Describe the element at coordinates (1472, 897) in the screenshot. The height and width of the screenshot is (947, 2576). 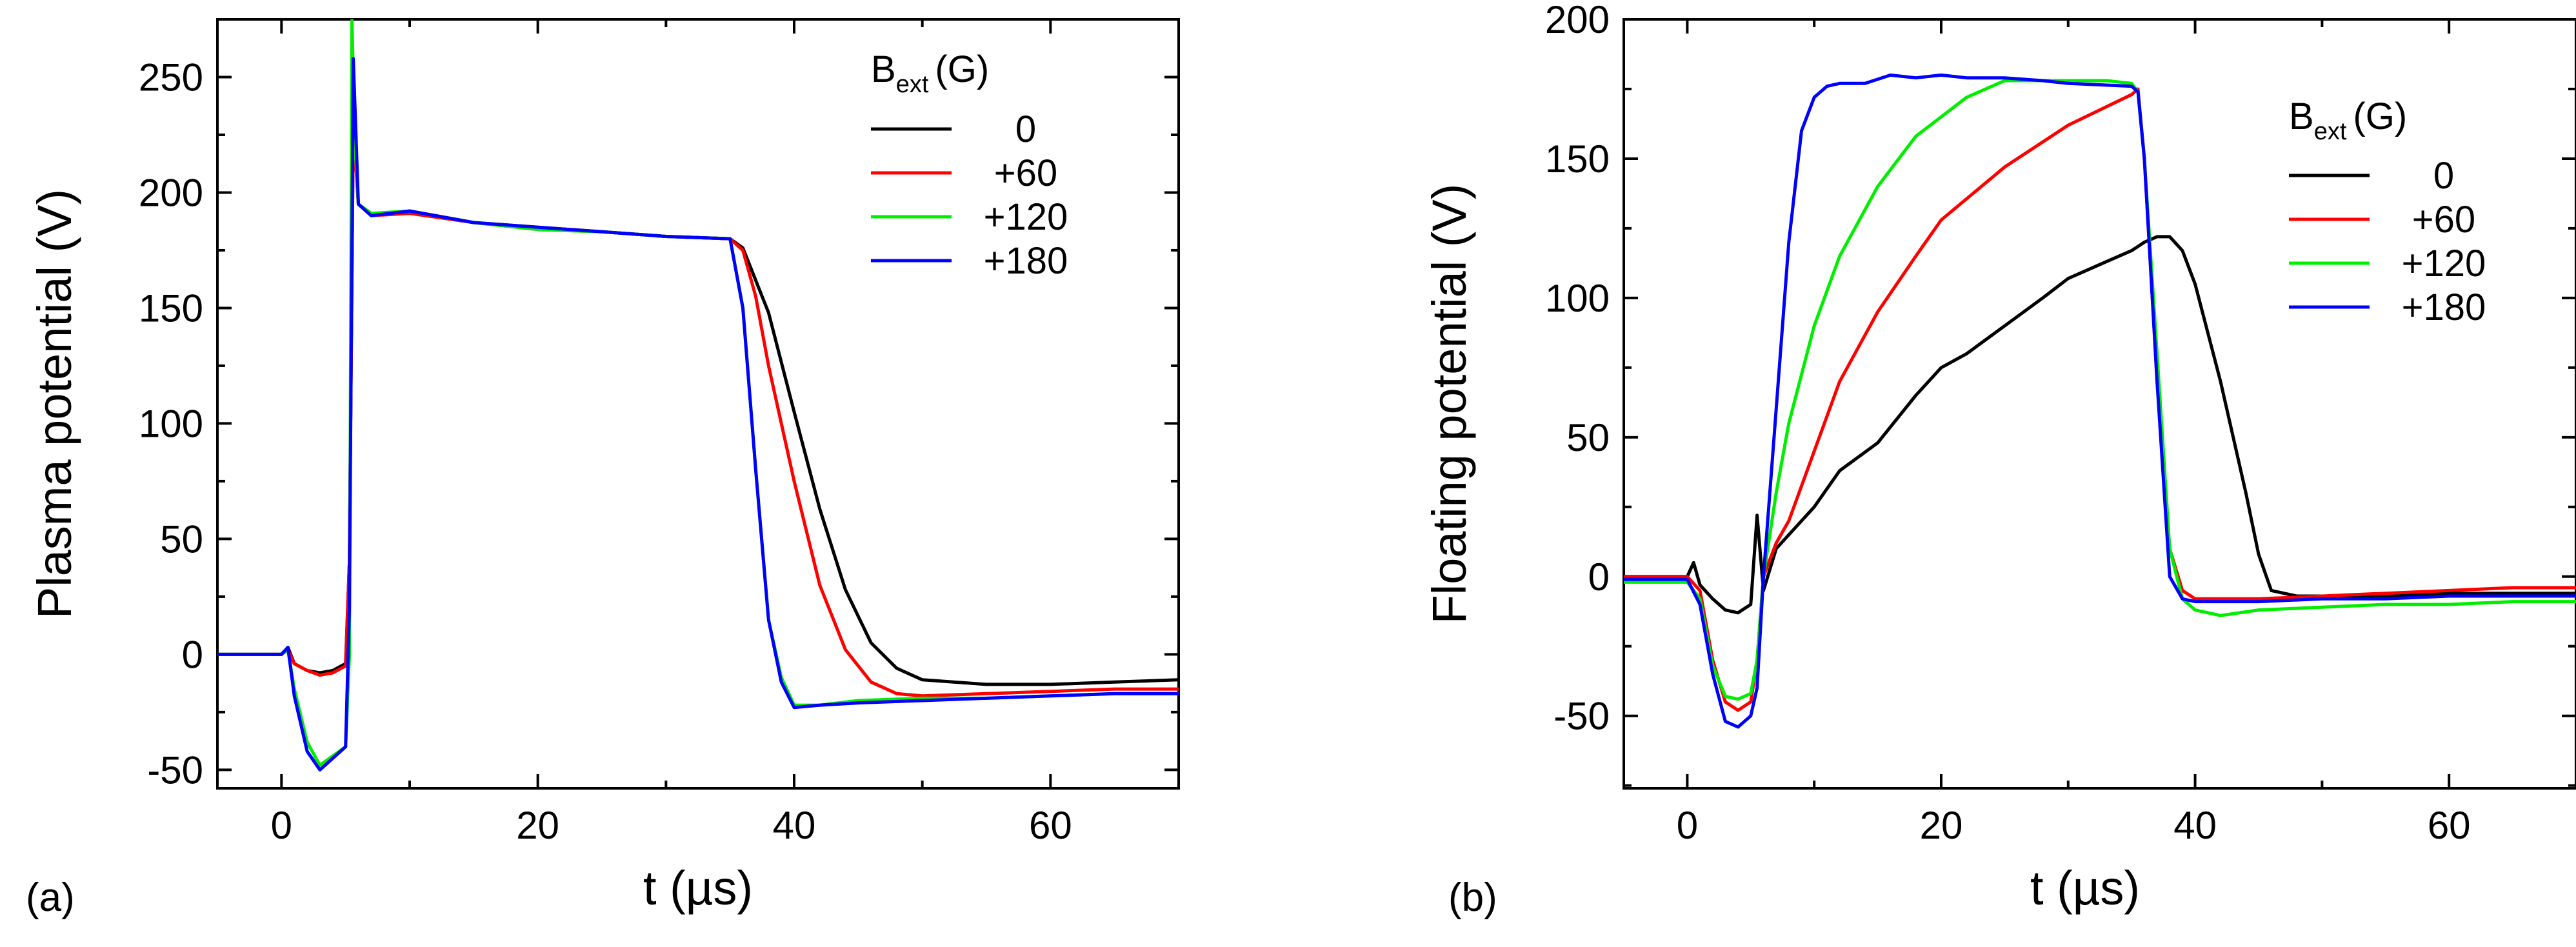
I see `panel-label: (b)` at that location.